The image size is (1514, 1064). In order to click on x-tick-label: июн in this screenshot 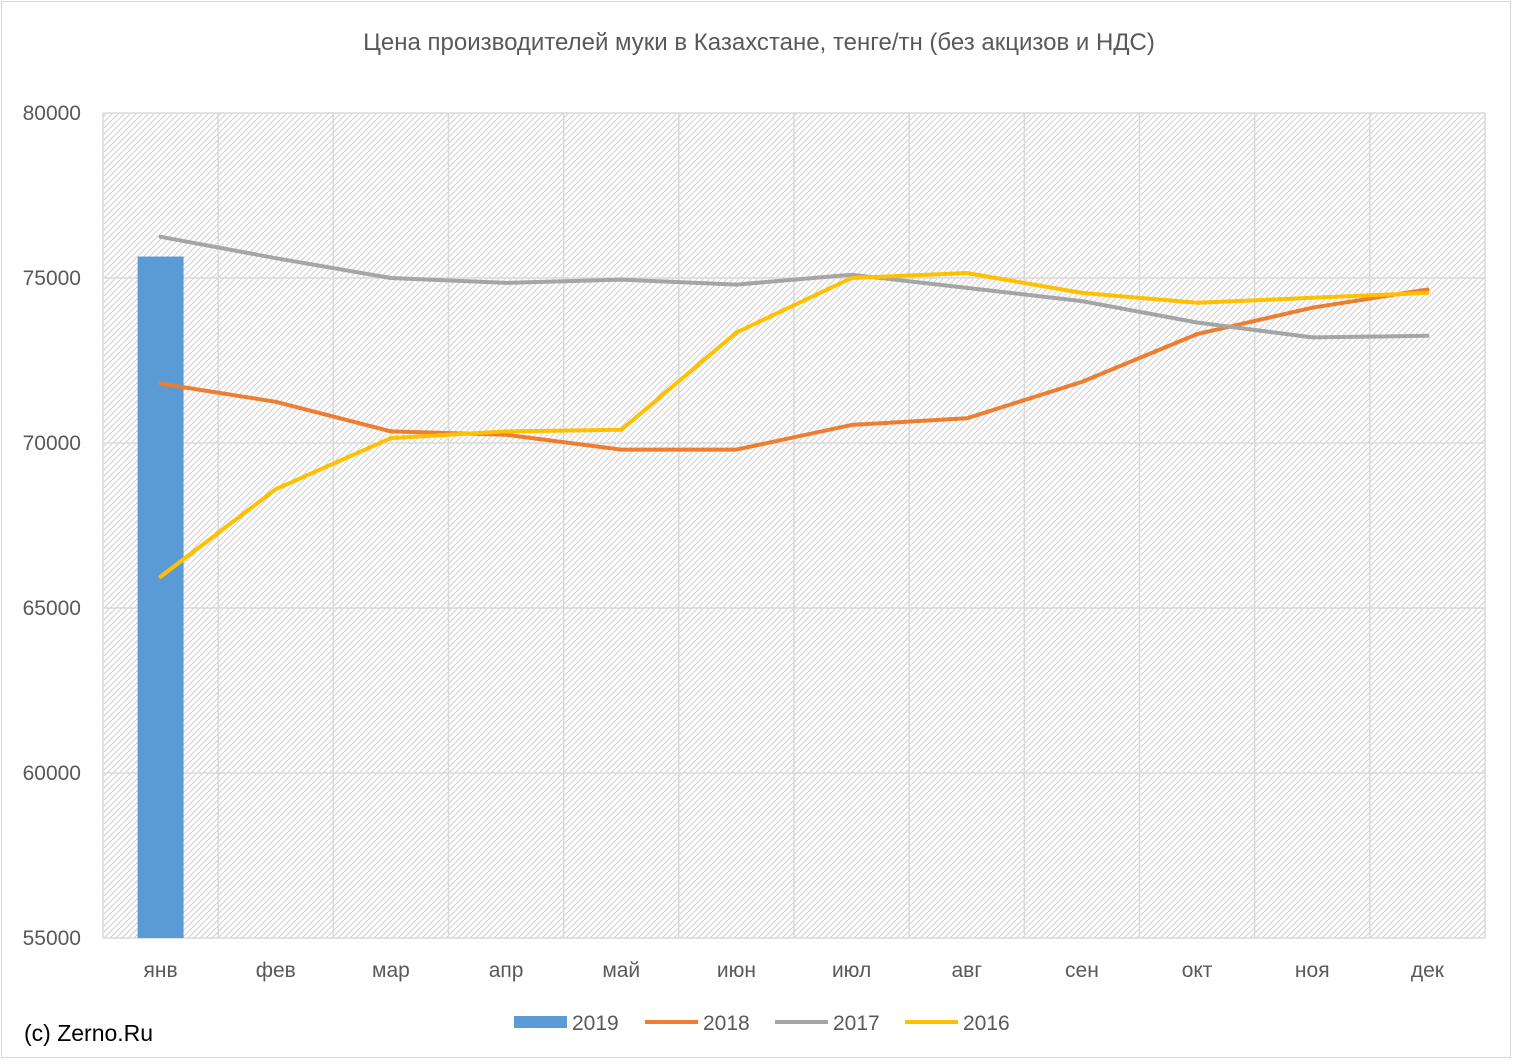, I will do `click(736, 970)`.